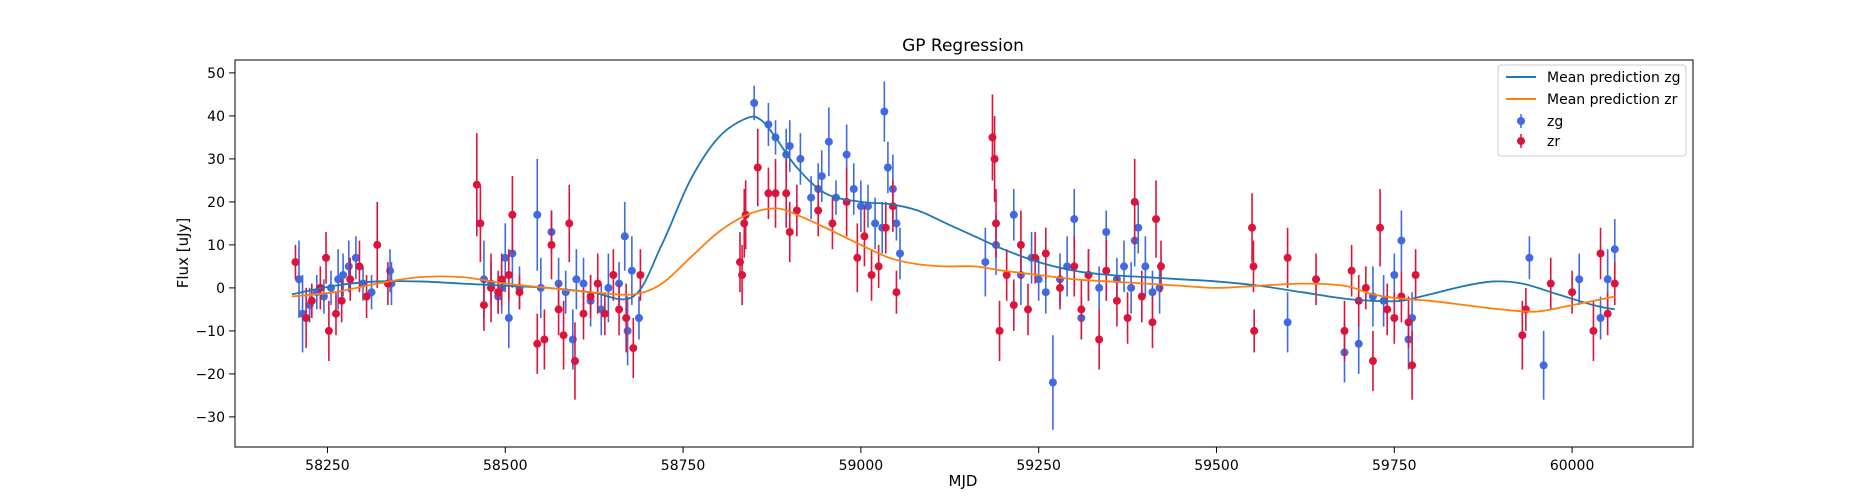 The width and height of the screenshot is (1875, 504). Describe the element at coordinates (1038, 466) in the screenshot. I see `x-tick-label: 59250` at that location.